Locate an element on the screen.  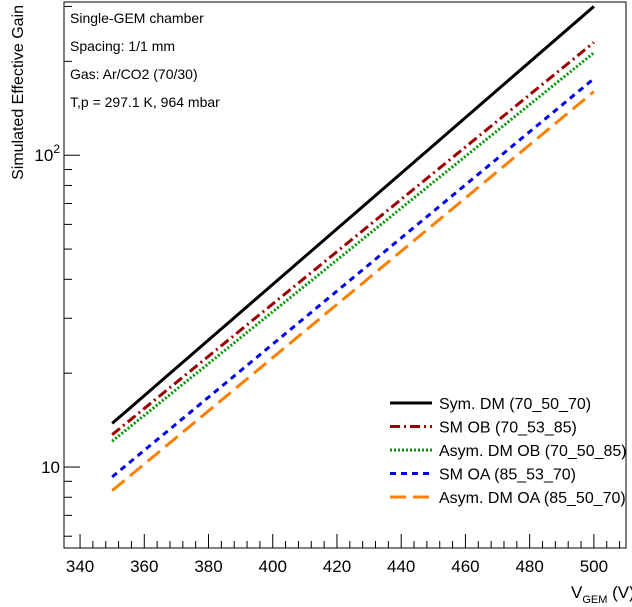
x-tick-label: 480 is located at coordinates (529, 566).